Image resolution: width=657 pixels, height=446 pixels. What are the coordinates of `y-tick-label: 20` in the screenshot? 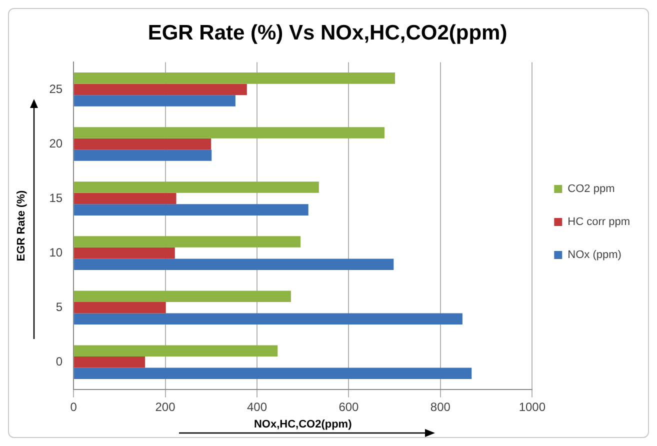 It's located at (56, 143).